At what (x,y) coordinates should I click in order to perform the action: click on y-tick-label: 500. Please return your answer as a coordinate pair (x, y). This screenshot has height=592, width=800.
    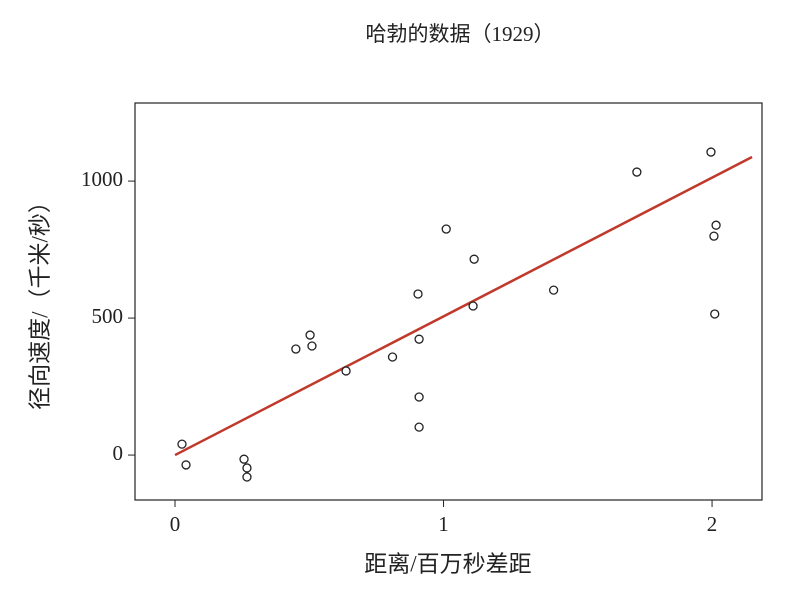
    Looking at the image, I should click on (108, 316).